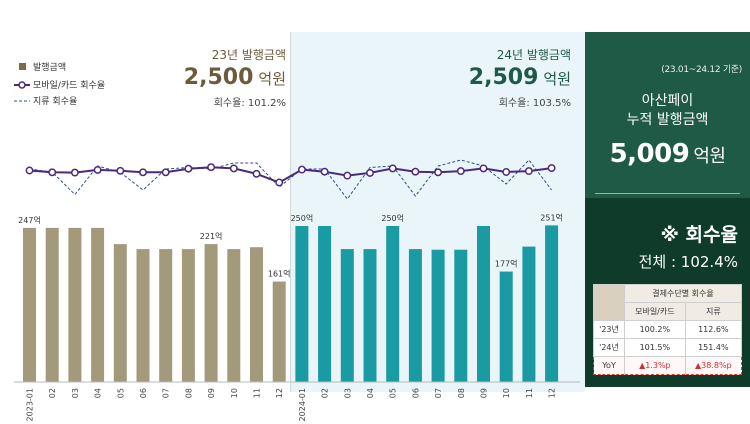  What do you see at coordinates (22, 85) in the screenshot?
I see `legend-mobile-marker` at bounding box center [22, 85].